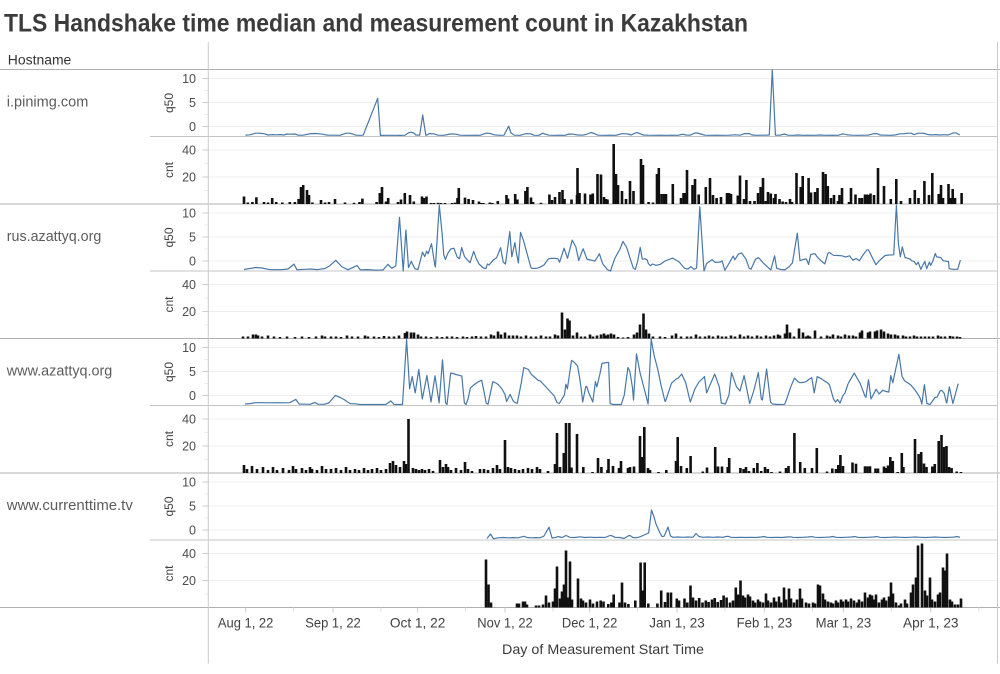 The image size is (1000, 674). I want to click on svg-text: Nov 1, 22, so click(505, 623).